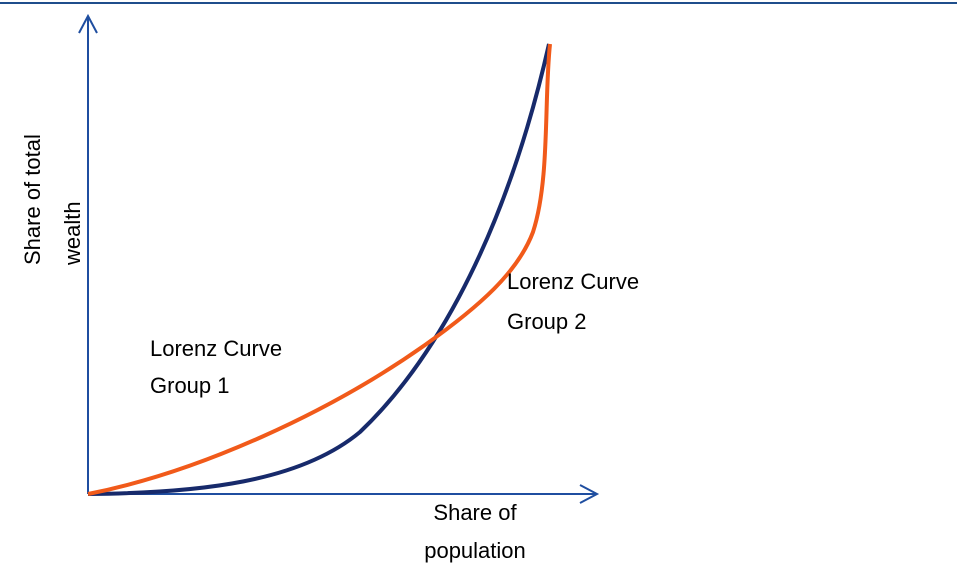  I want to click on y-arrow, so click(88, 23).